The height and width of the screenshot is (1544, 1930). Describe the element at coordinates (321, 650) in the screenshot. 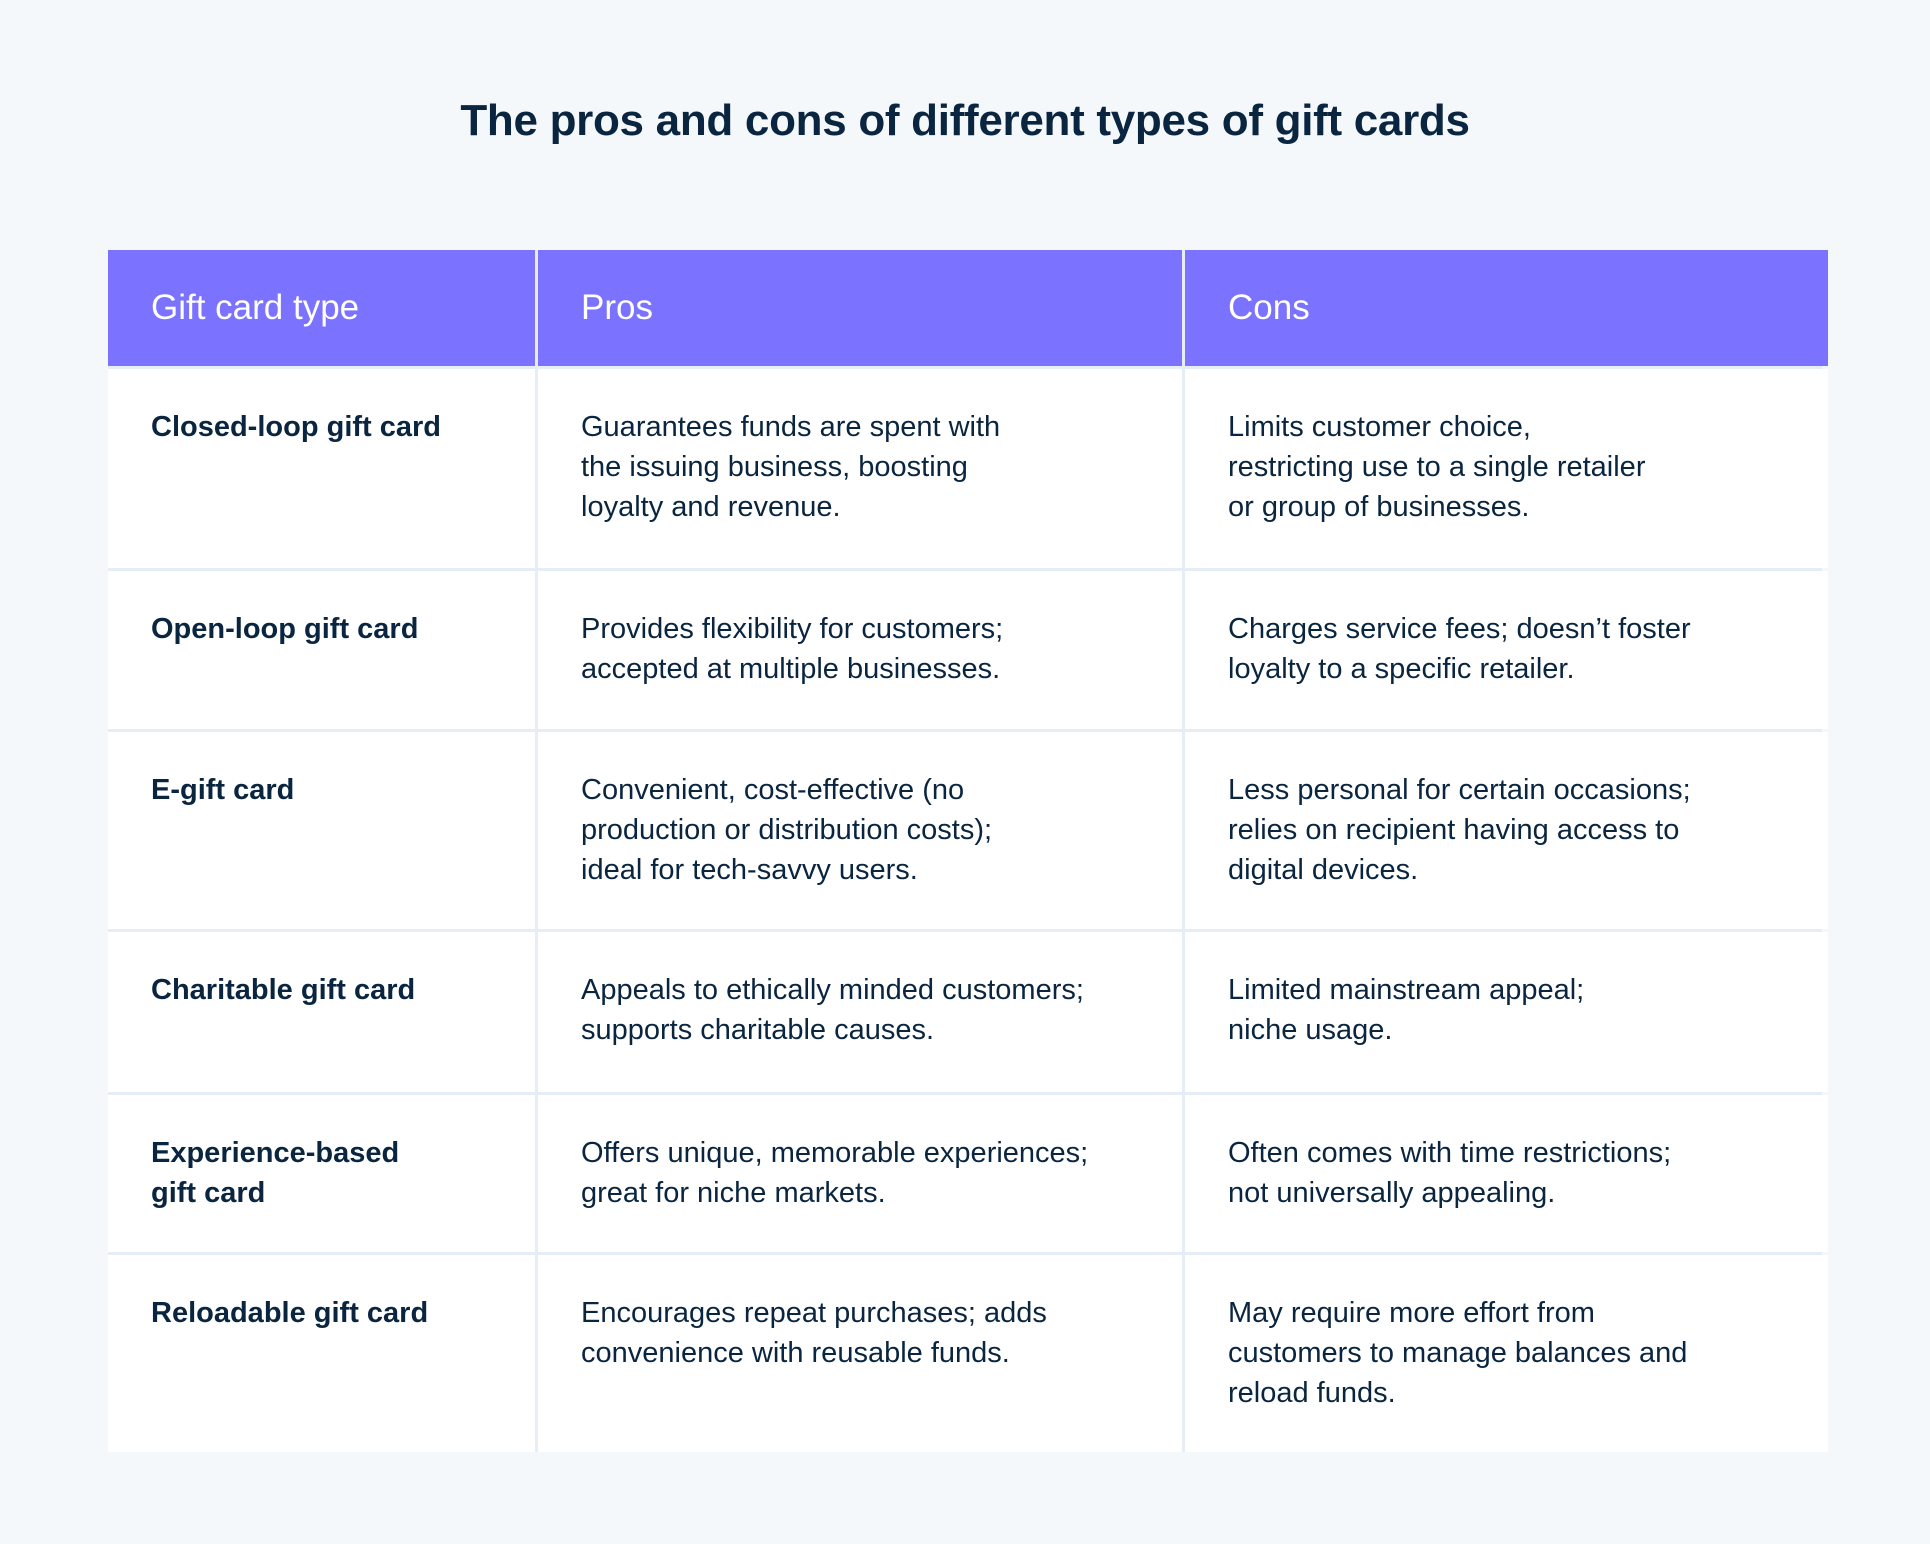

I see `type-cell: Open-loop gift card` at that location.